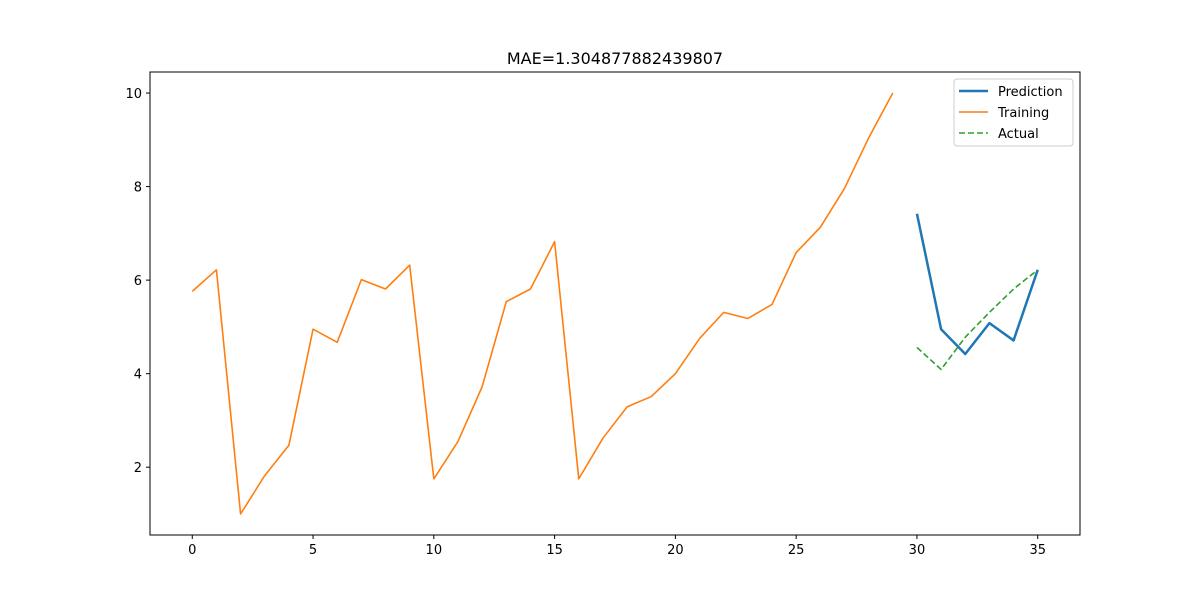 The width and height of the screenshot is (1200, 600). What do you see at coordinates (192, 550) in the screenshot?
I see `x-tick-label: 0` at bounding box center [192, 550].